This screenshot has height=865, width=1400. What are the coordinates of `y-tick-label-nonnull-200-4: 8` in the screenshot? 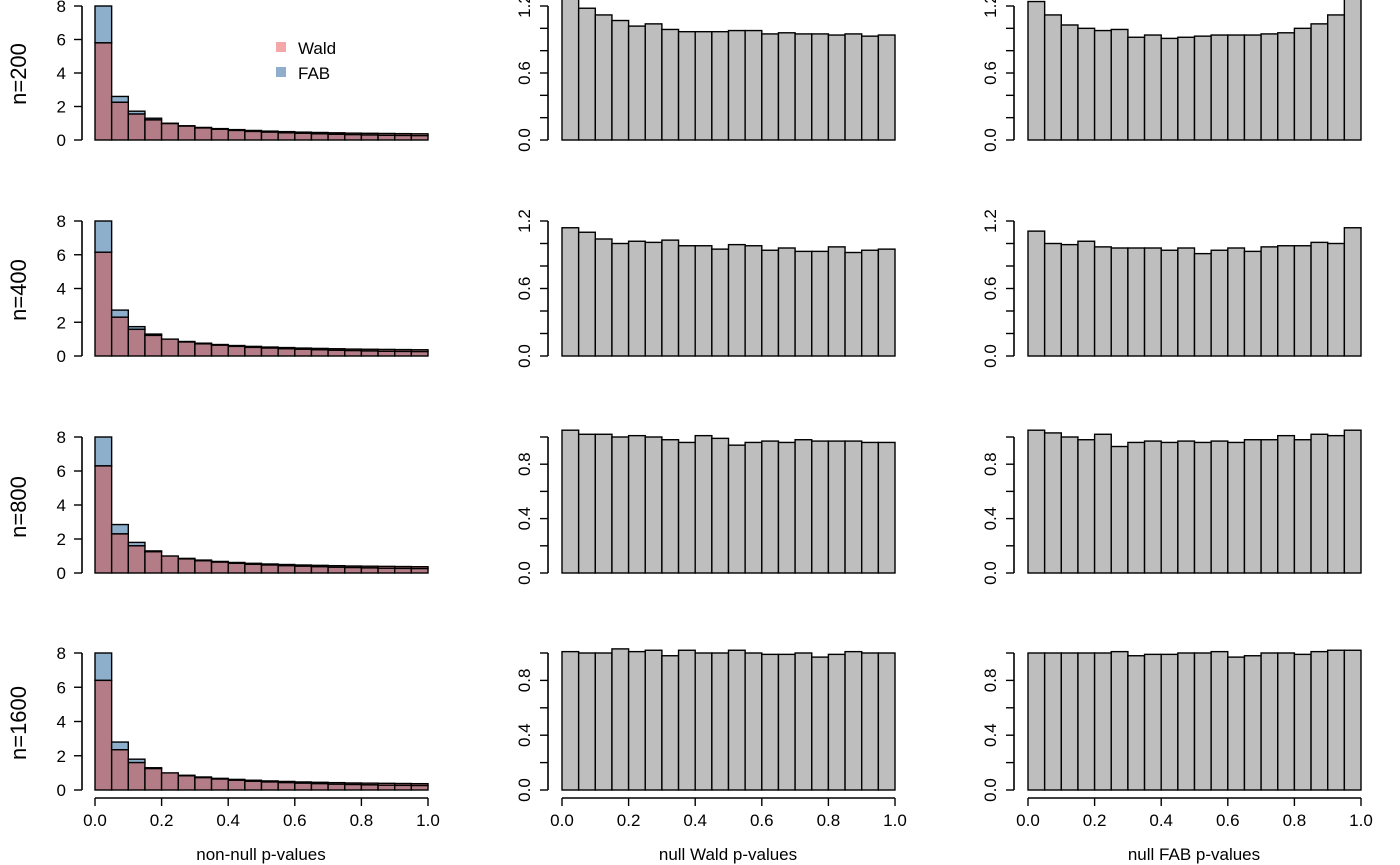 It's located at (61, 8).